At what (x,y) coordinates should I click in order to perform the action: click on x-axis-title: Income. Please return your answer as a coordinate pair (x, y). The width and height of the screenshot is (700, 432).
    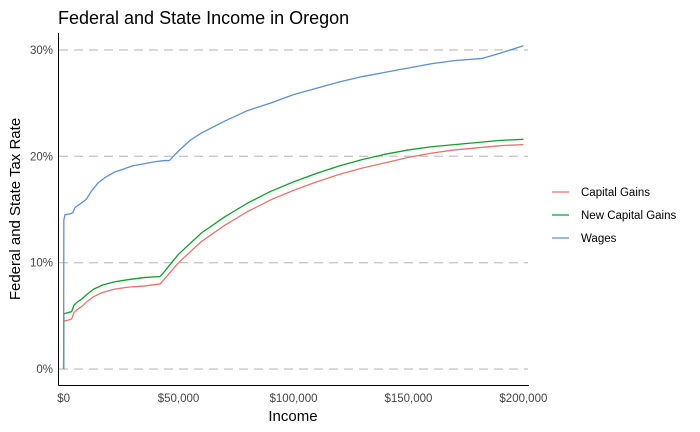
    Looking at the image, I should click on (292, 416).